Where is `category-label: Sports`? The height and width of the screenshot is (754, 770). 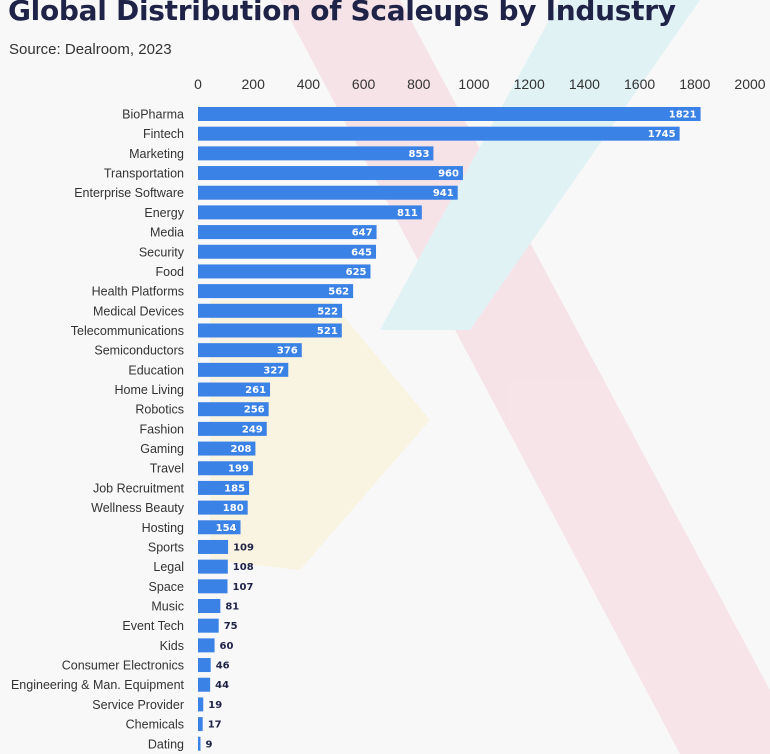
category-label: Sports is located at coordinates (166, 547).